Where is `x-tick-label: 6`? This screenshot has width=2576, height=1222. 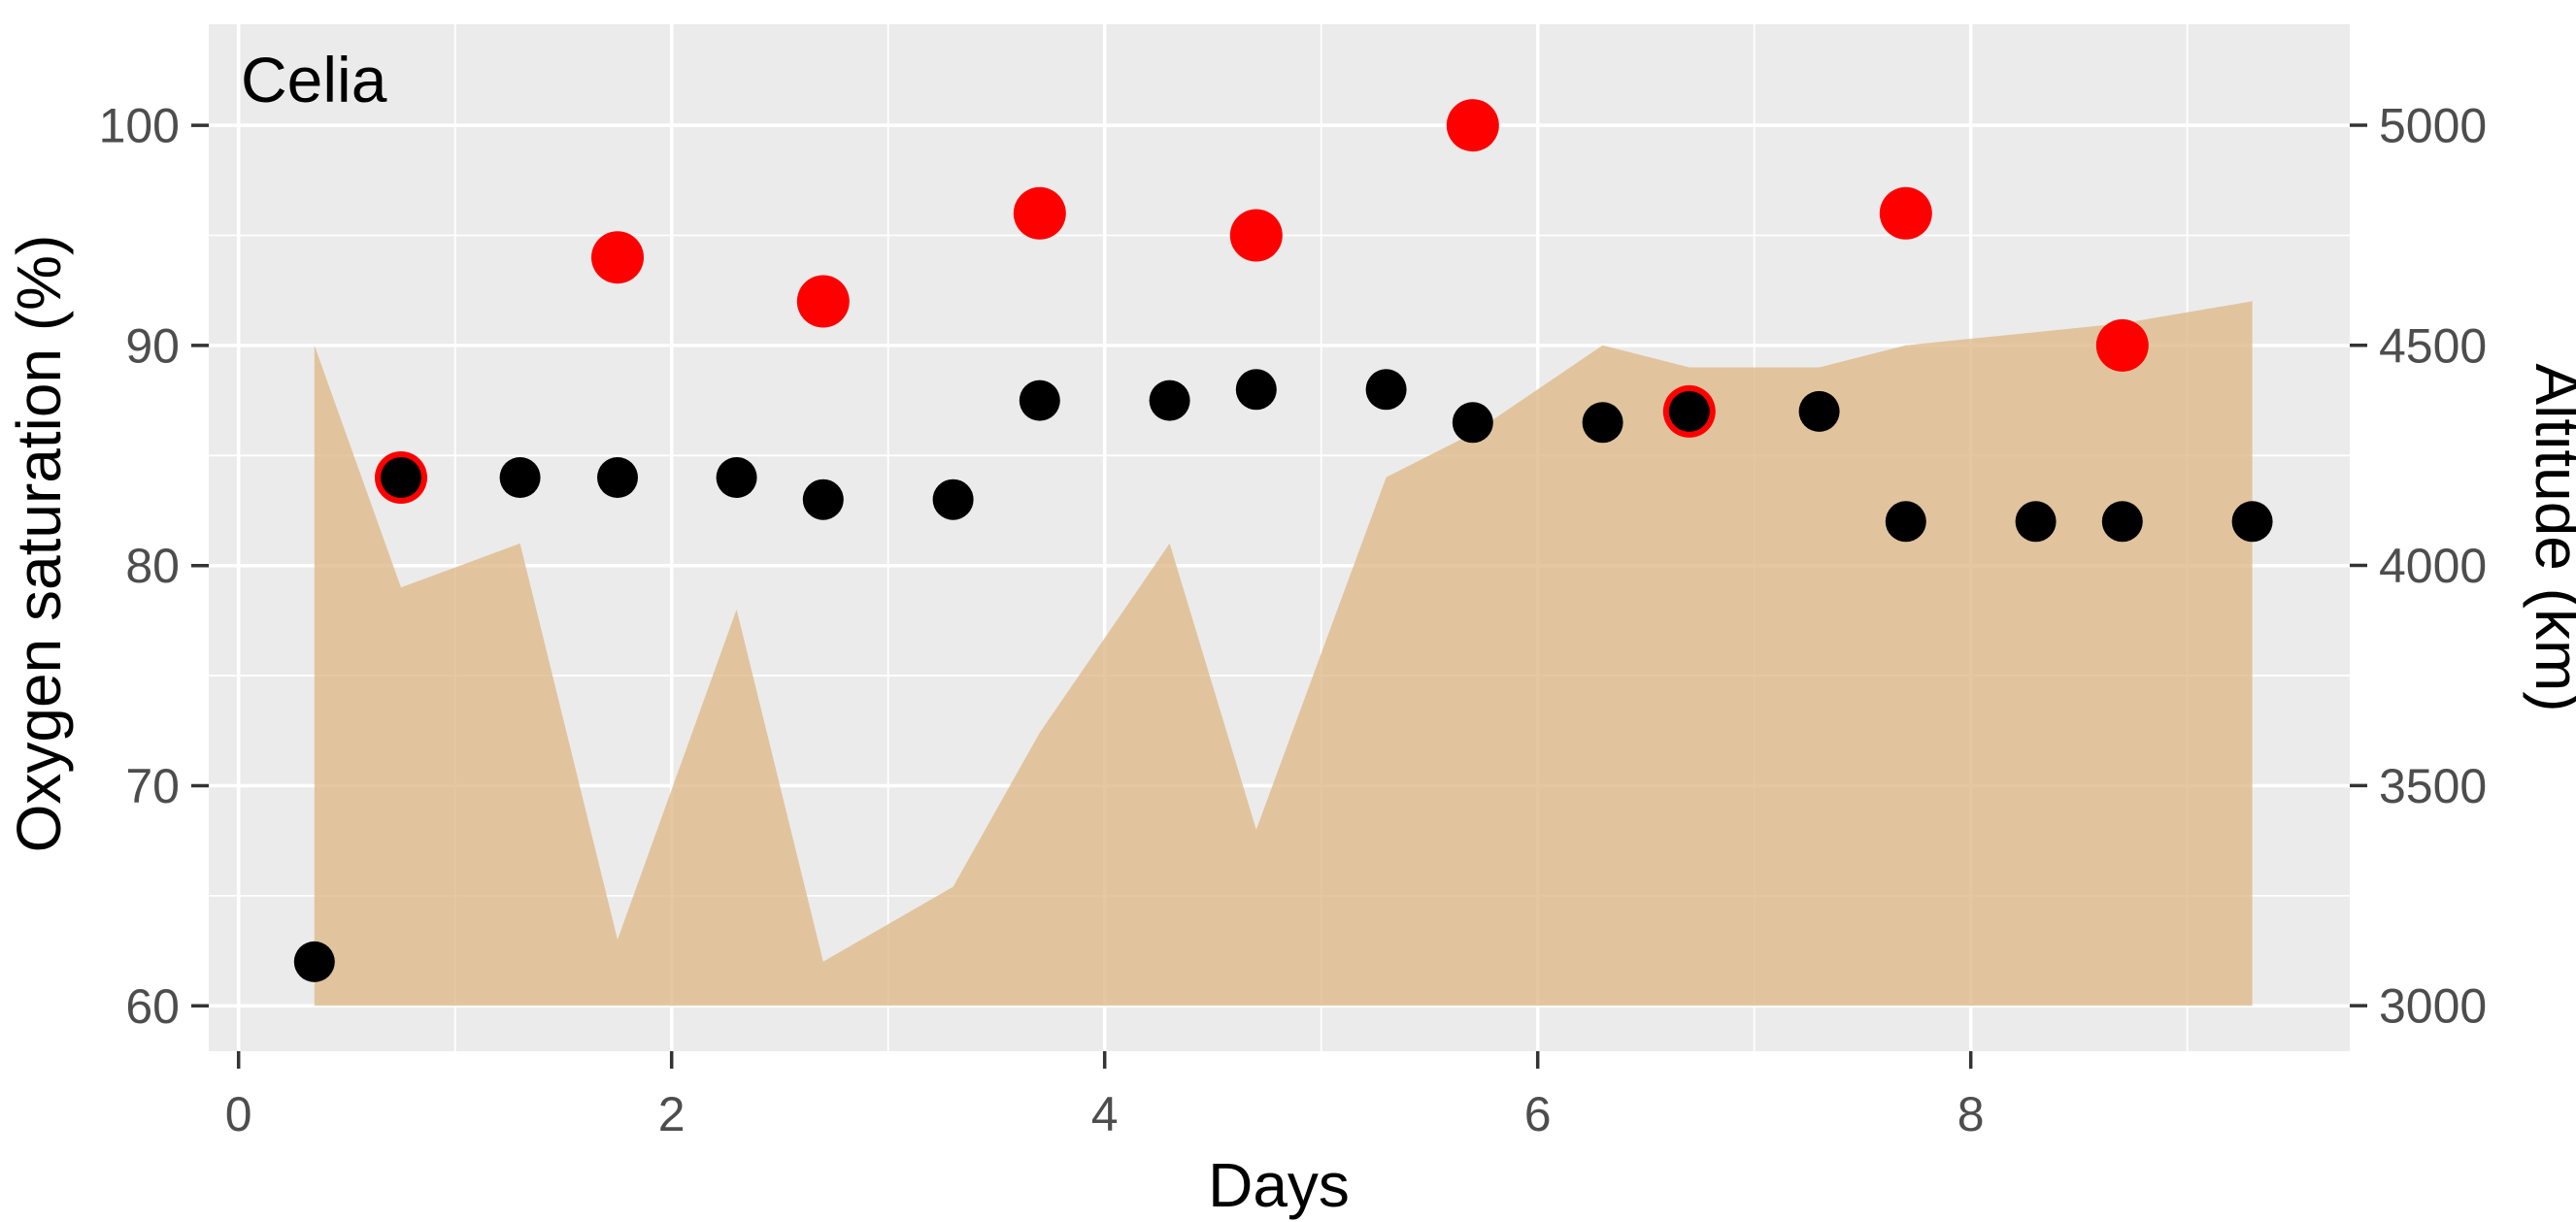 x-tick-label: 6 is located at coordinates (1538, 1114).